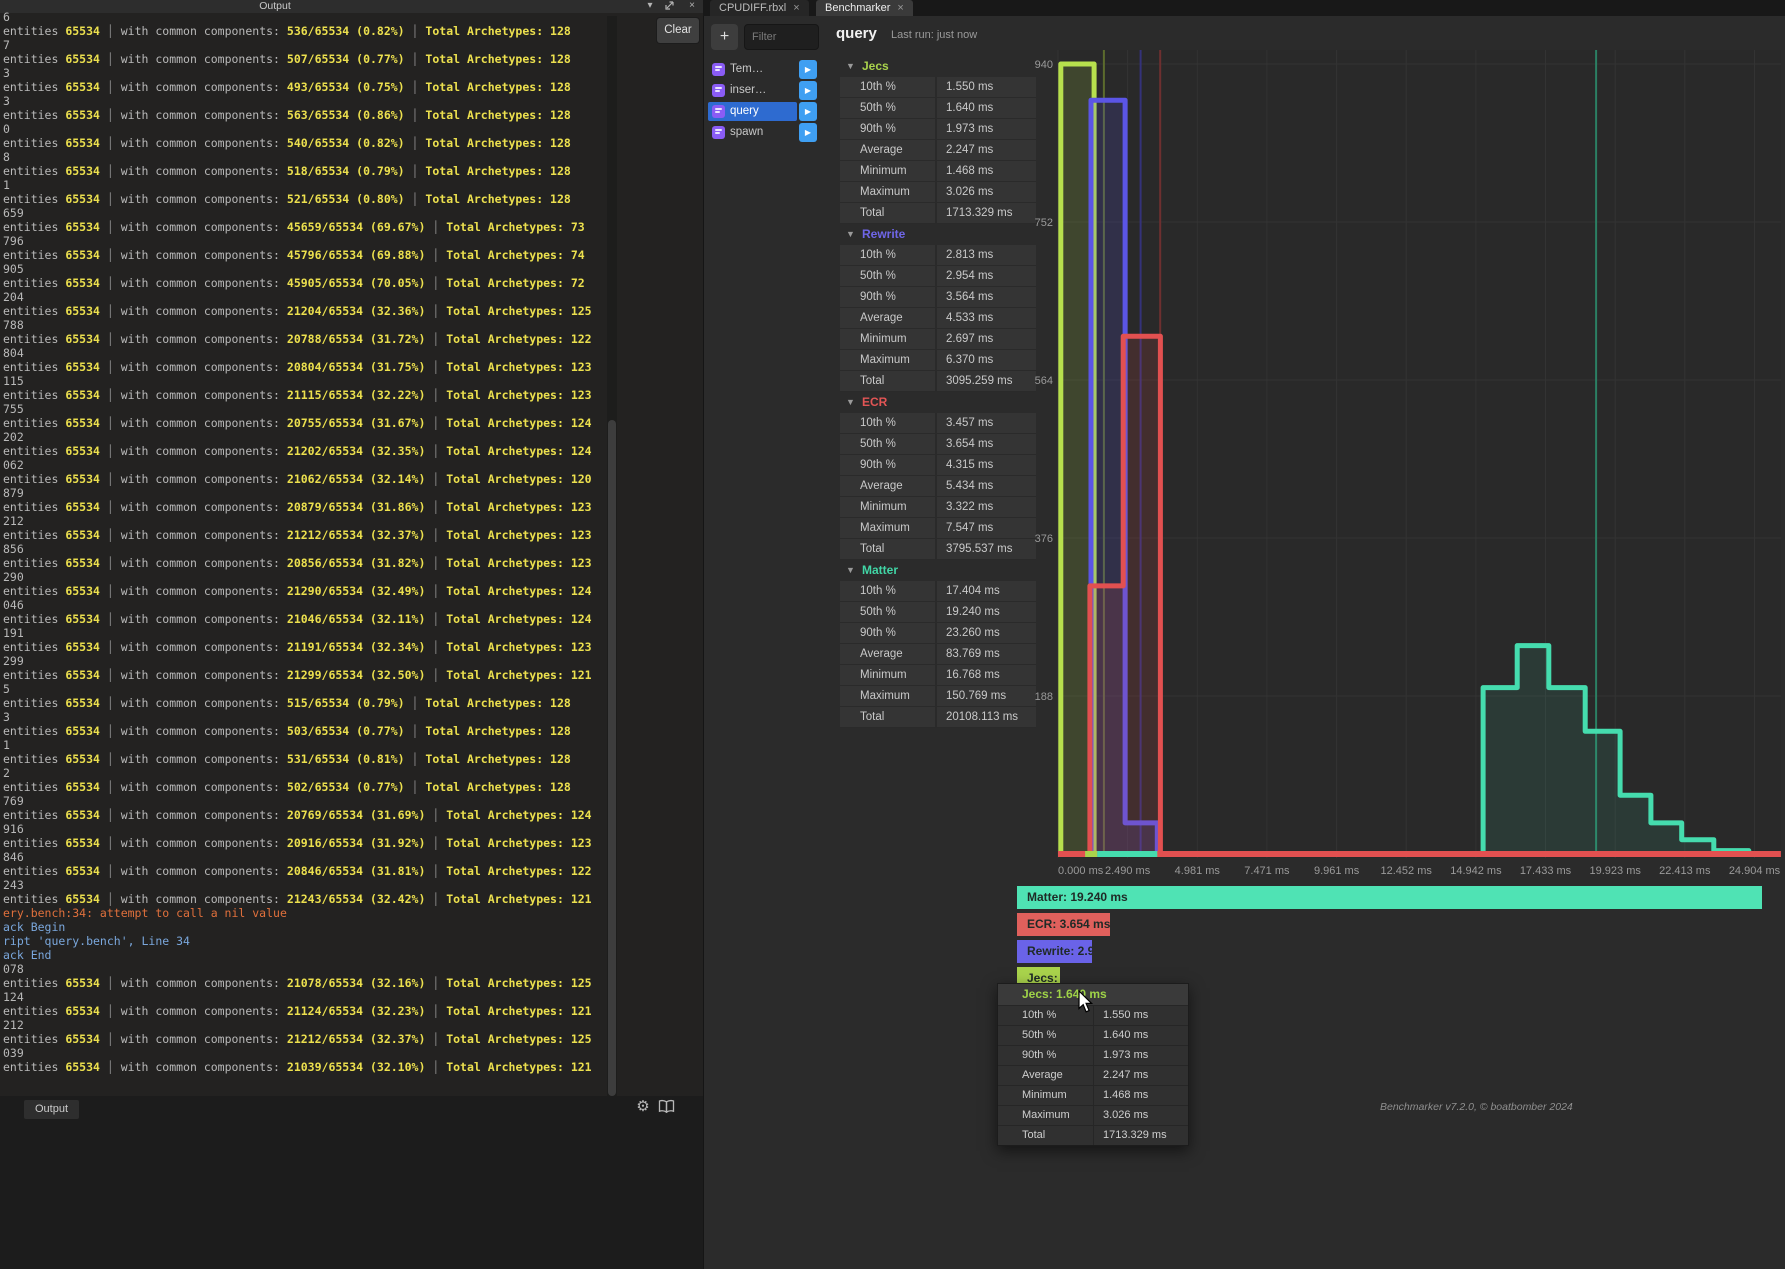 The width and height of the screenshot is (1785, 1269). What do you see at coordinates (938, 633) in the screenshot?
I see `stats-row: 90th % 23.260 ms` at bounding box center [938, 633].